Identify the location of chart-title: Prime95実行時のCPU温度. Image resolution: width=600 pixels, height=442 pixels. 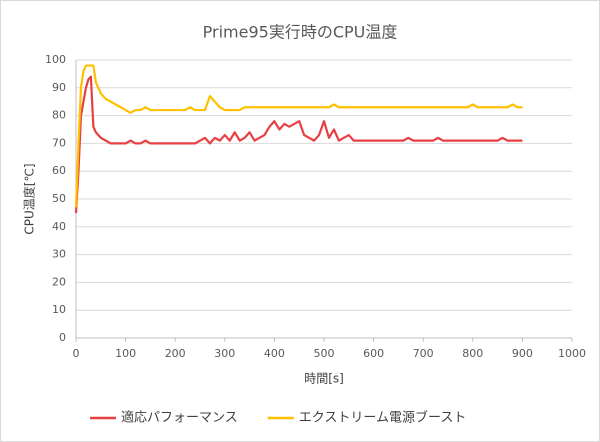
(300, 32).